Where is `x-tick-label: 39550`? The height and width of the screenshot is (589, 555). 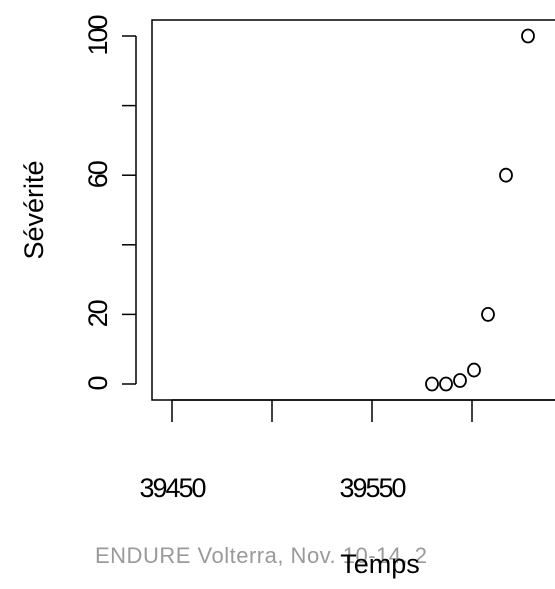 x-tick-label: 39550 is located at coordinates (372, 488).